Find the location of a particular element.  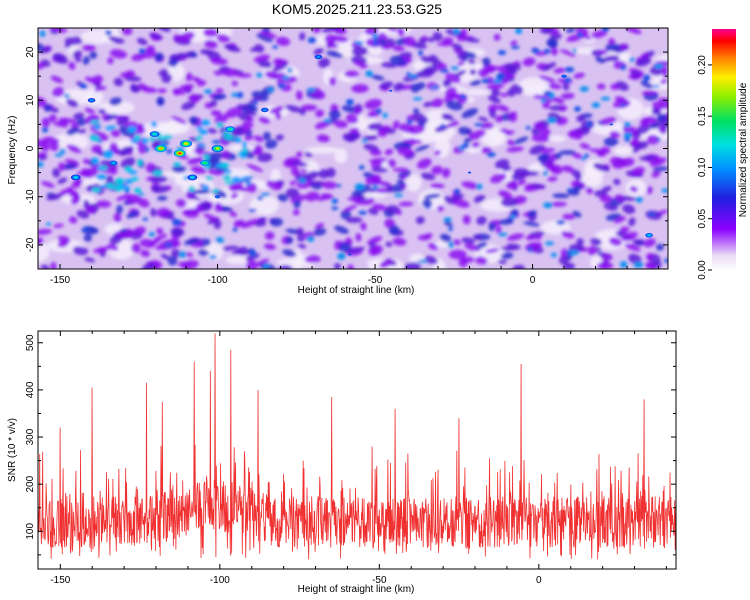

snr-y-tick-label: 200 is located at coordinates (30, 483).